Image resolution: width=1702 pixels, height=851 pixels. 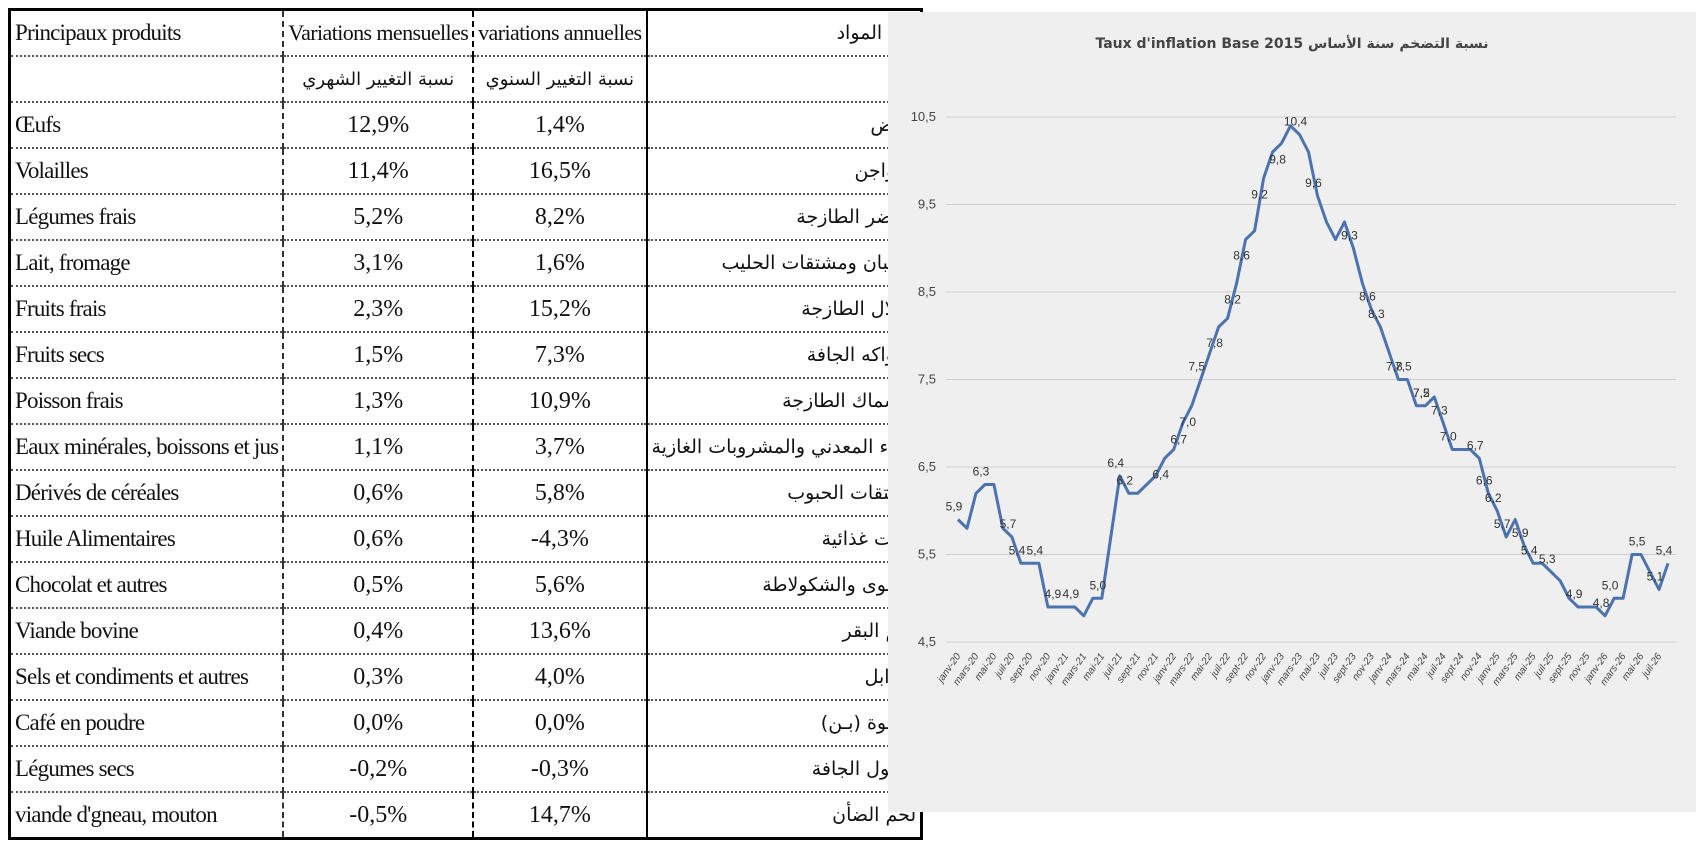 What do you see at coordinates (560, 309) in the screenshot?
I see `annual-change: 15,2%` at bounding box center [560, 309].